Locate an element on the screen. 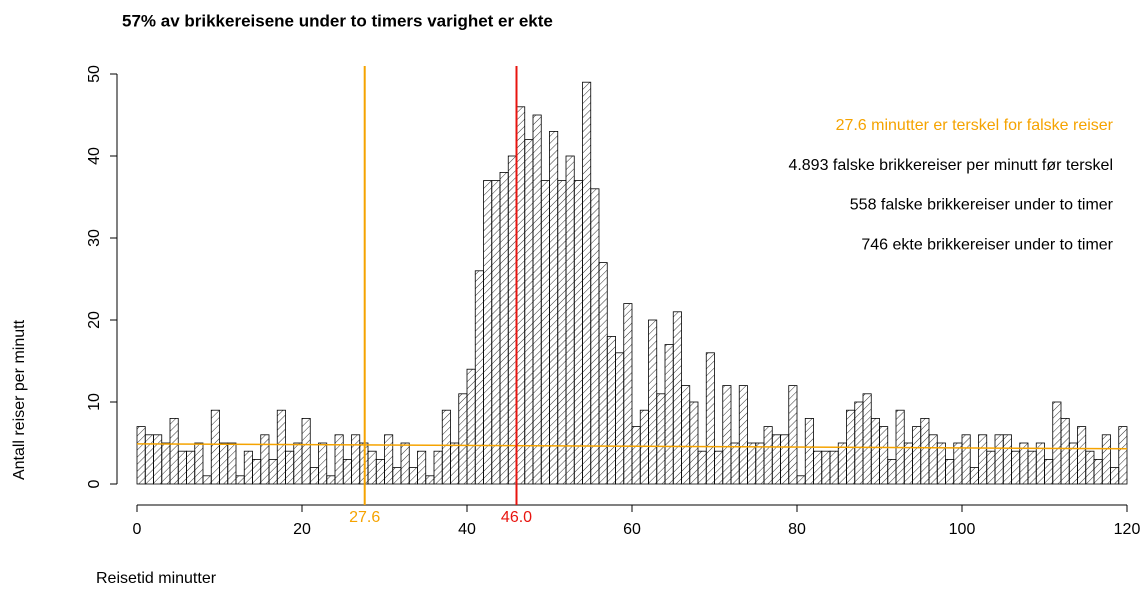  y-tick-label: 40 is located at coordinates (94, 156).